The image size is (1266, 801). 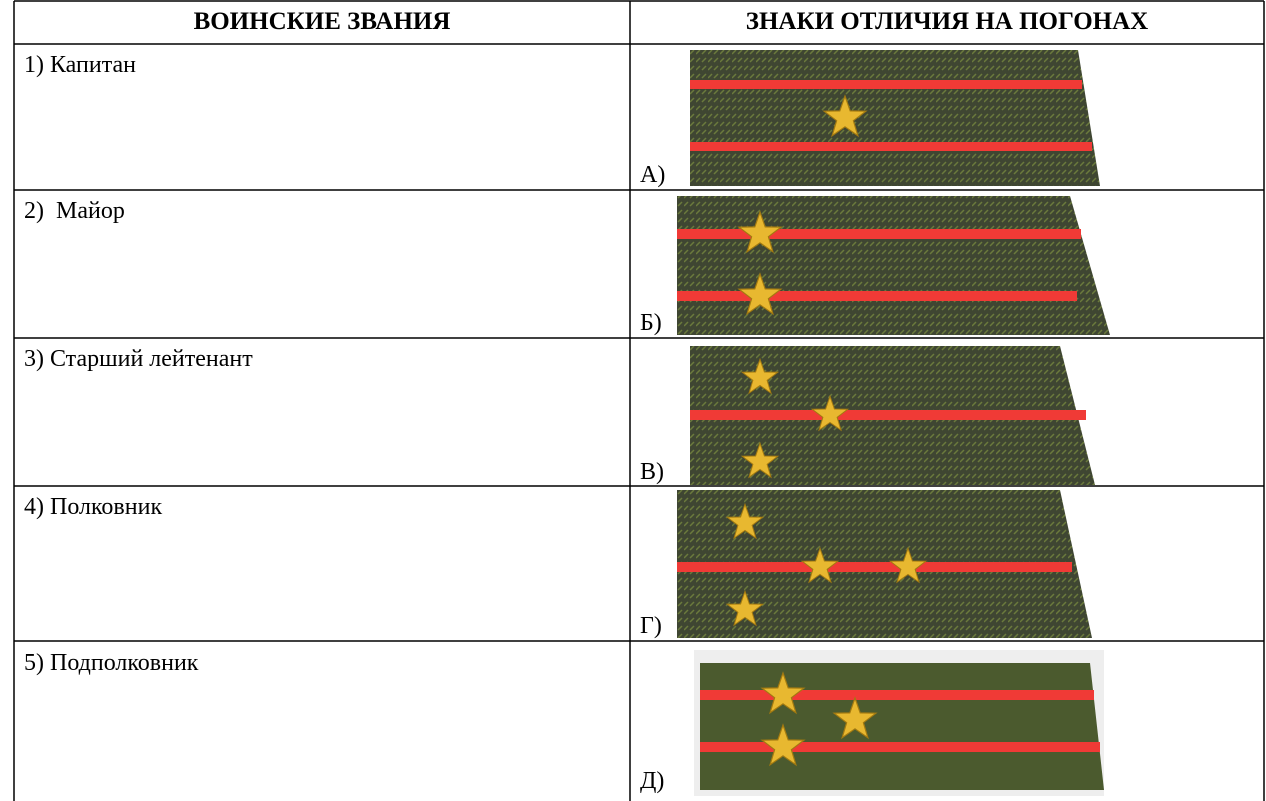 What do you see at coordinates (652, 781) in the screenshot?
I see `insignia-label: Д)` at bounding box center [652, 781].